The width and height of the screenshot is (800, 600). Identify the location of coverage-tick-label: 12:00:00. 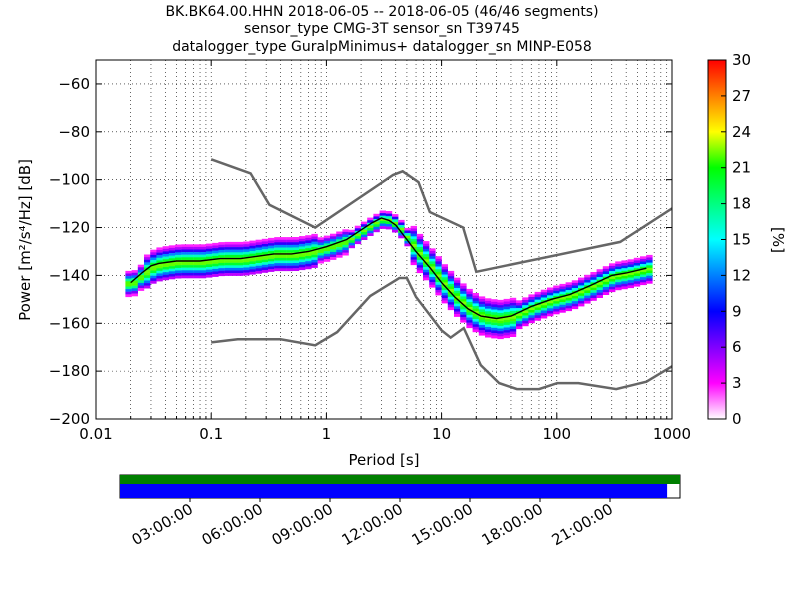
(372, 524).